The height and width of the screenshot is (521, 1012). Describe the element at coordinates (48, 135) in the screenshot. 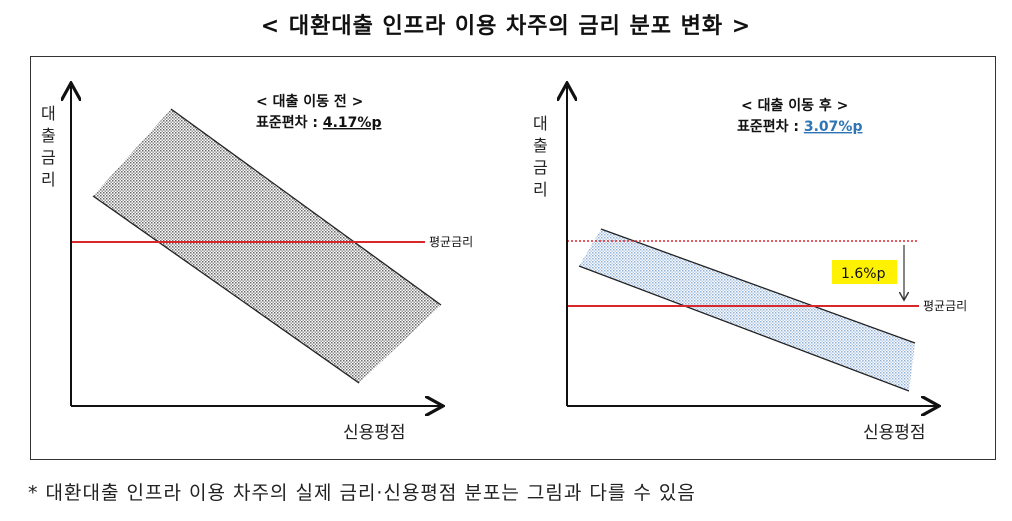

I see `left-y-axis-label-2: 출` at that location.